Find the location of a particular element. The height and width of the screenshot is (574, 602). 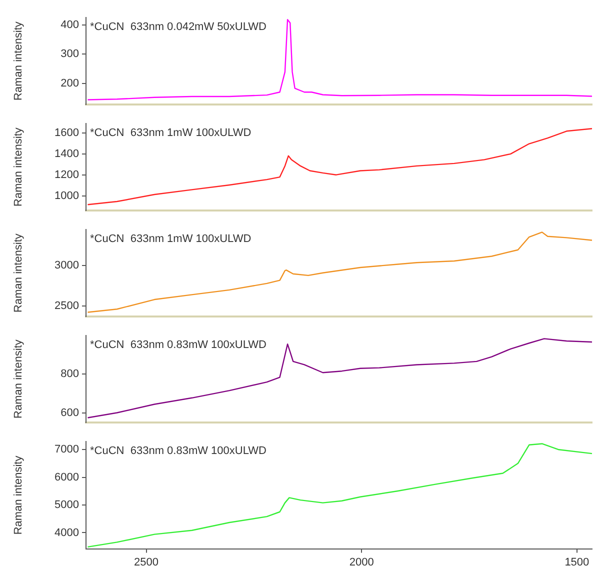

y-tick-label: 200 is located at coordinates (69, 83).